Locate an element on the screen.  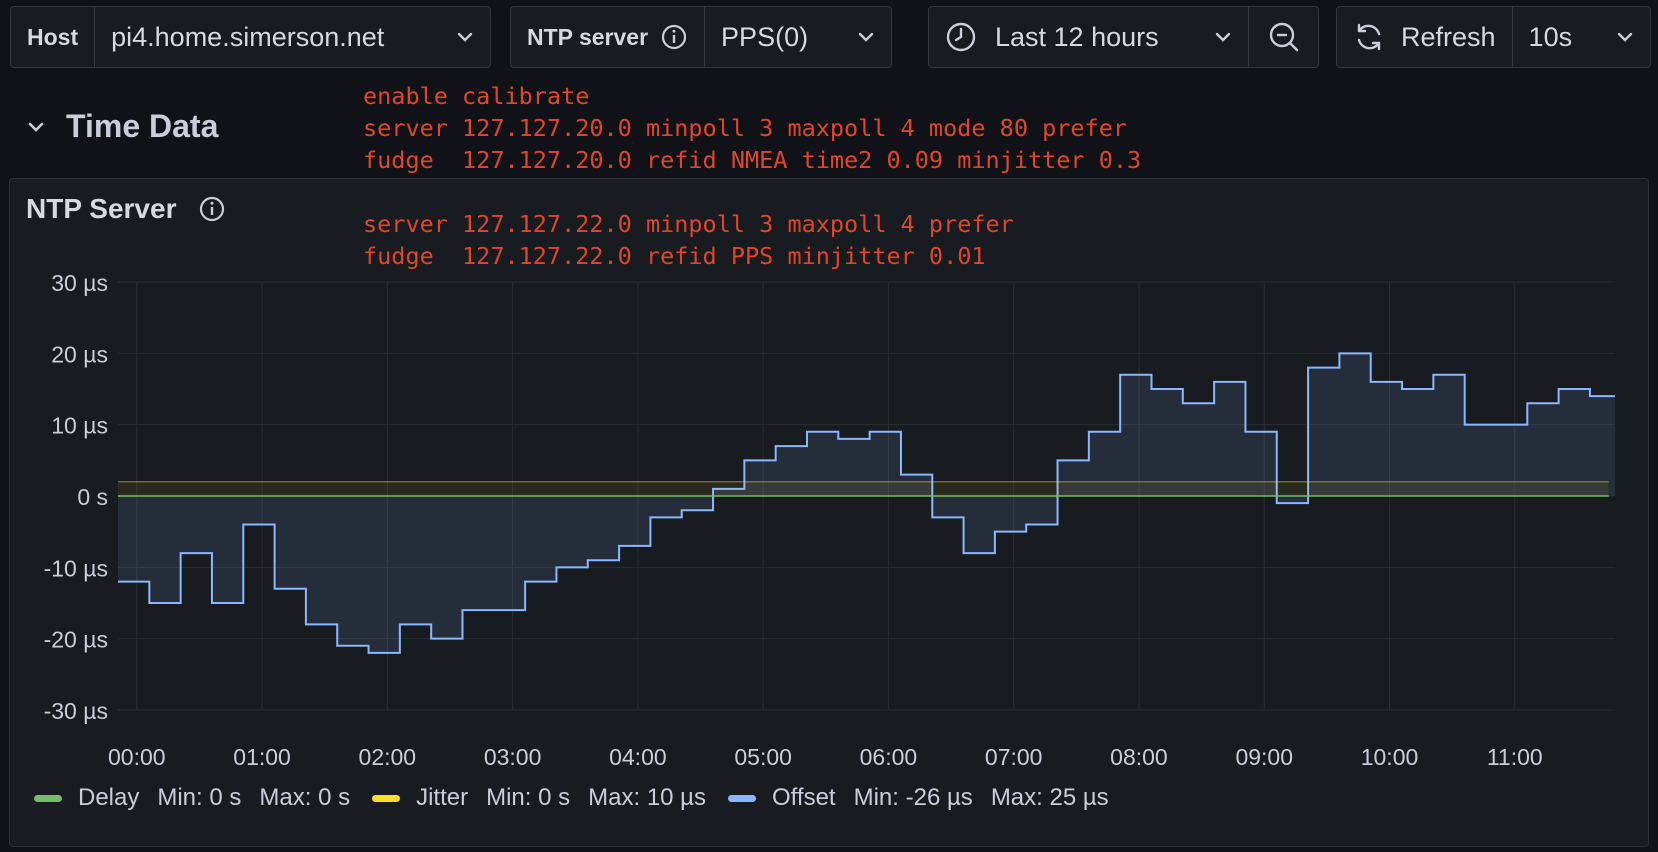
host-label: Host is located at coordinates (53, 36).